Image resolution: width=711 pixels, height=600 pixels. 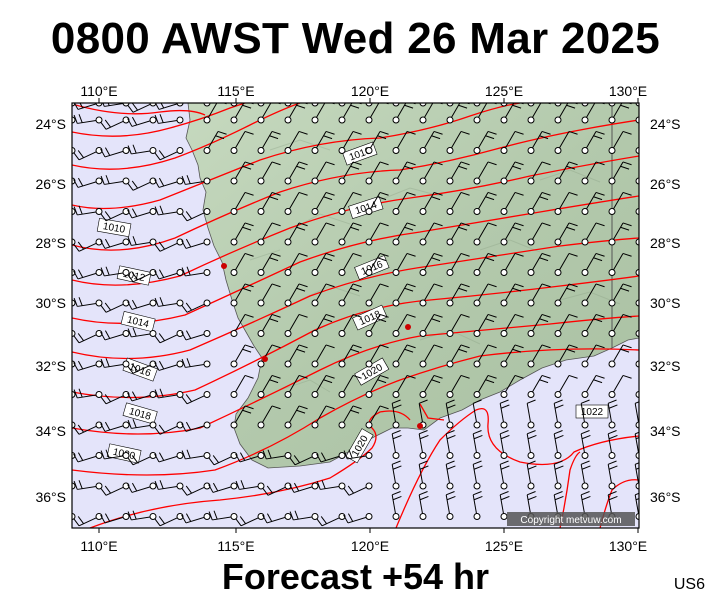 I want to click on lon-label: 125°E, so click(x=504, y=91).